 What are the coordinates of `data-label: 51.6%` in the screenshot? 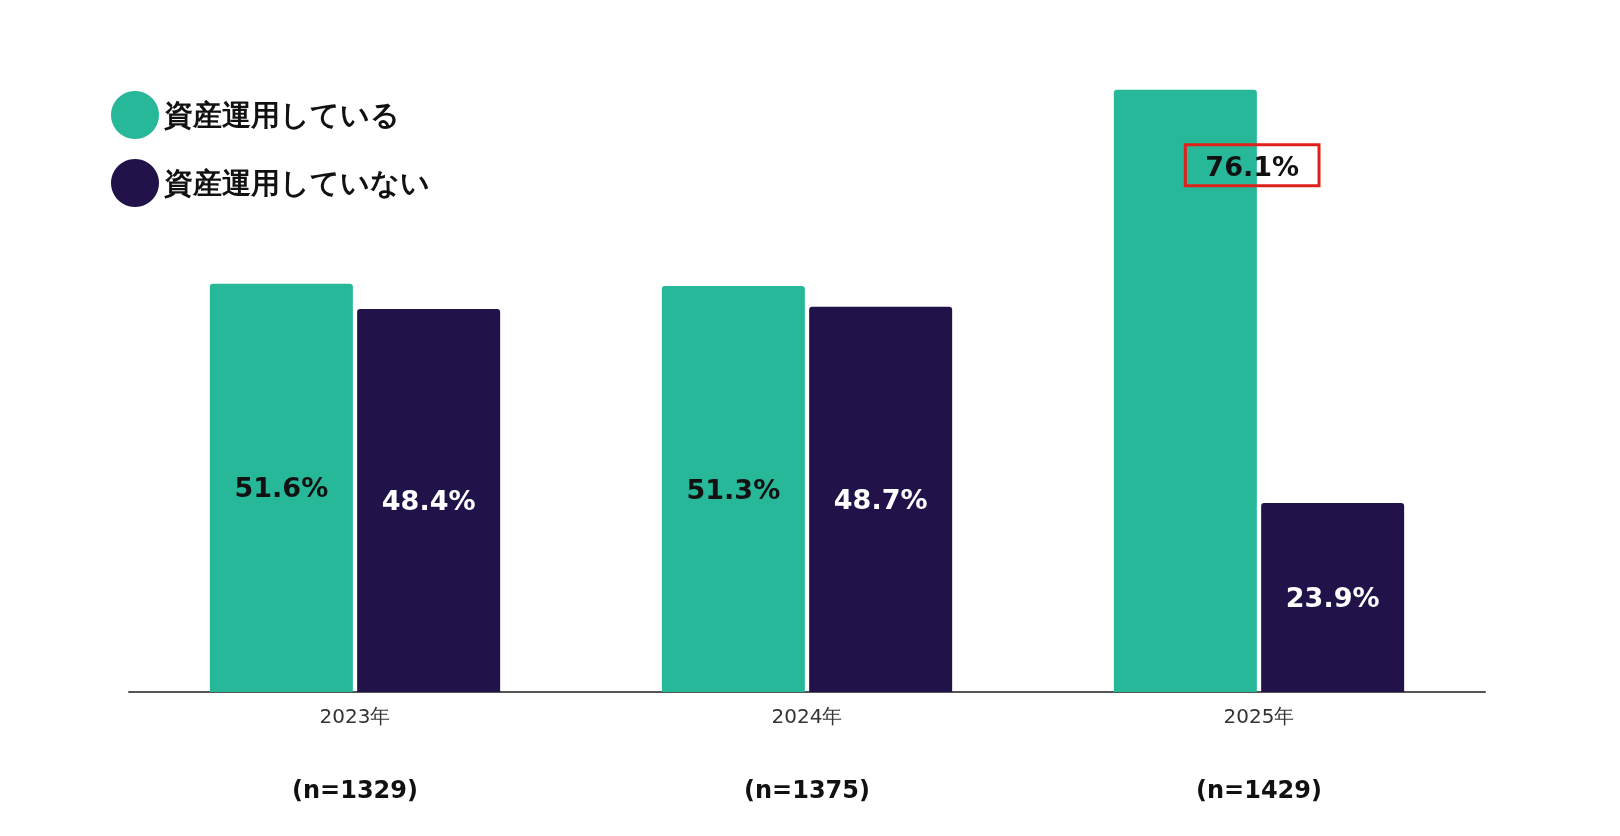 It's located at (281, 488).